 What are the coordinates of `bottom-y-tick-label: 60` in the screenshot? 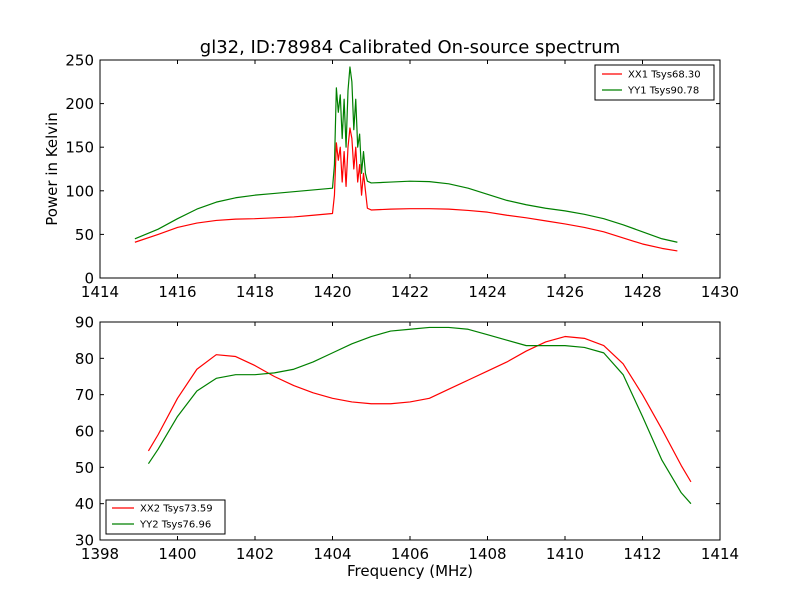 It's located at (84, 432).